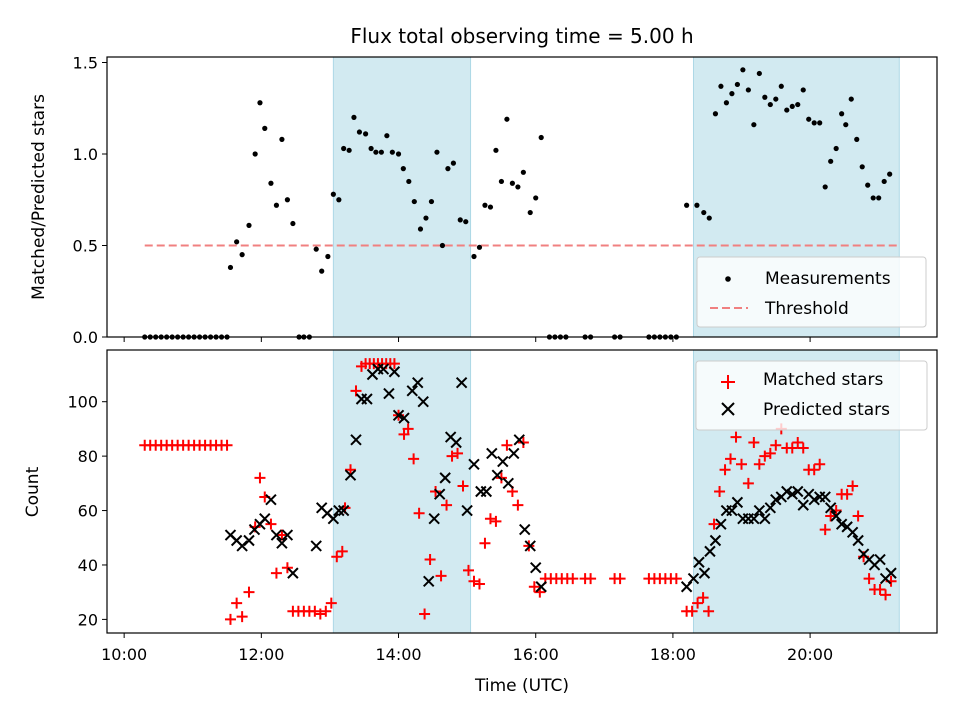 Image resolution: width=960 pixels, height=725 pixels. Describe the element at coordinates (728, 382) in the screenshot. I see `legend-marker-matched-stars` at that location.